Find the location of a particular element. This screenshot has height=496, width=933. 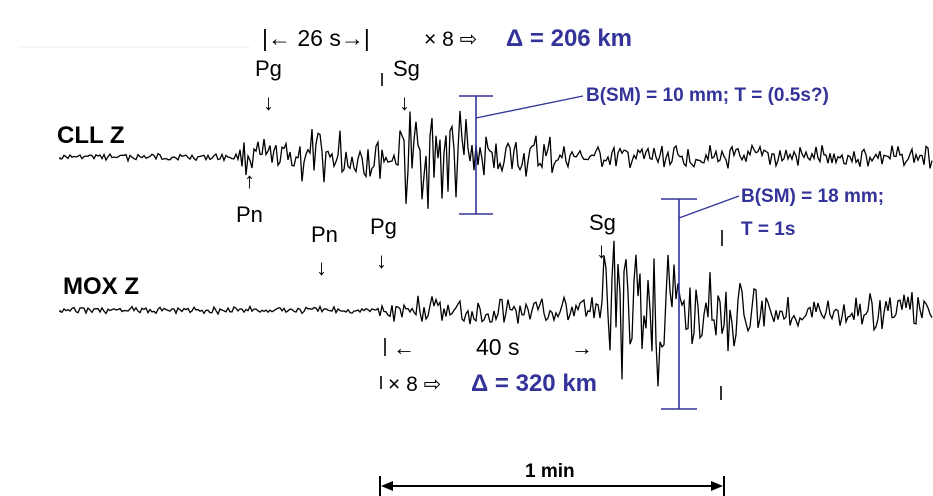

cll-pn-label: Pn is located at coordinates (249, 214).